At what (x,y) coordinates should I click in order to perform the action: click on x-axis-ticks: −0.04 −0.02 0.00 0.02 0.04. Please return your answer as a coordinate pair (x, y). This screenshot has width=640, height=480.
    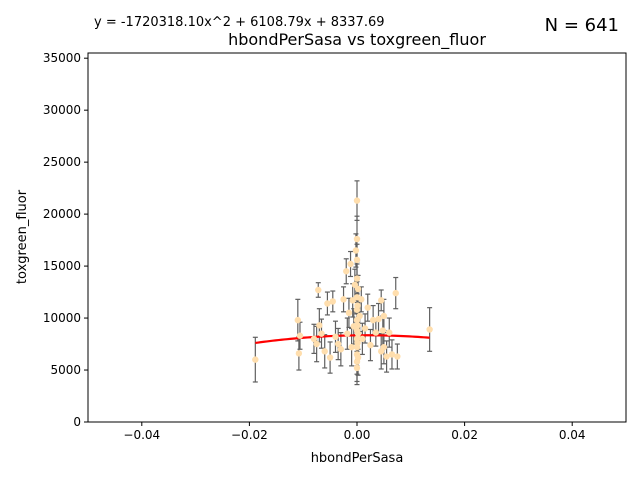
    Looking at the image, I should click on (354, 432).